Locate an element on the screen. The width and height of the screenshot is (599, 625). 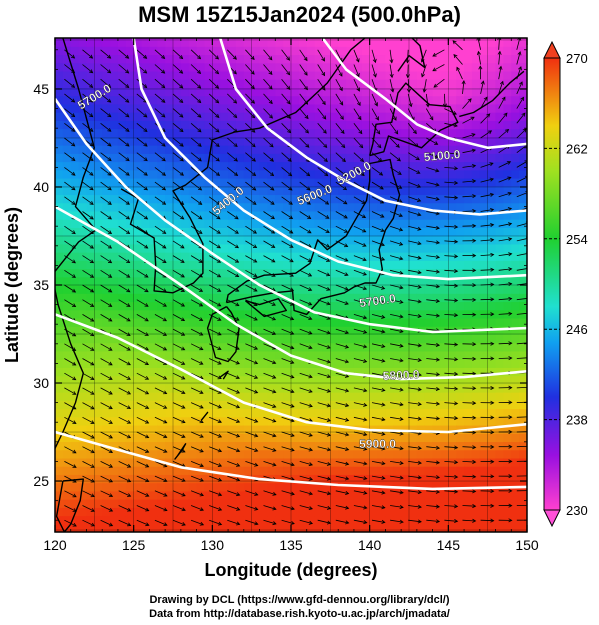
chart-title: MSM 15Z15Jan2024 (500.0hPa) is located at coordinates (299, 14).